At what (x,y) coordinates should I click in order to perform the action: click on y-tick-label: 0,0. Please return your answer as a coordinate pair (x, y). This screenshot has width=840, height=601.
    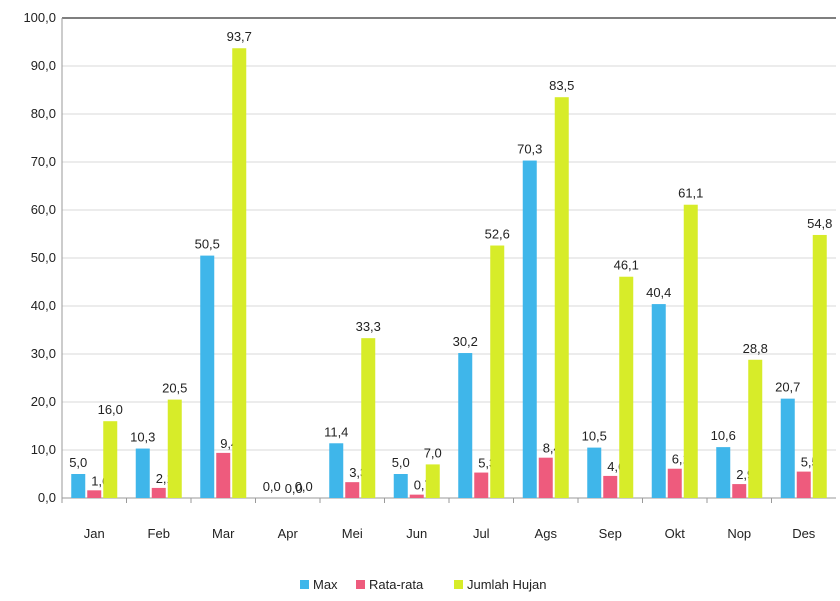
    Looking at the image, I should click on (47, 497).